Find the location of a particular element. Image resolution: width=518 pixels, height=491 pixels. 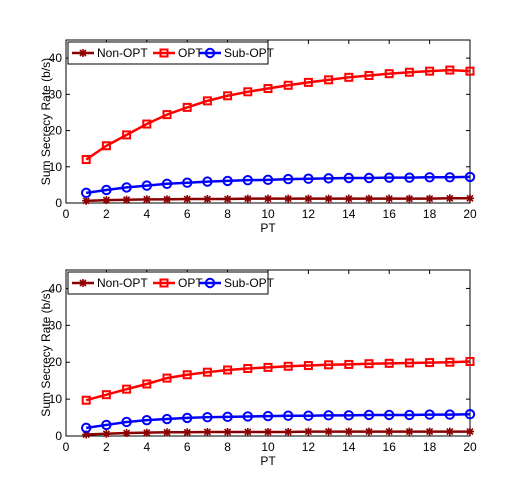

y-tick-label: 30 is located at coordinates (56, 94).